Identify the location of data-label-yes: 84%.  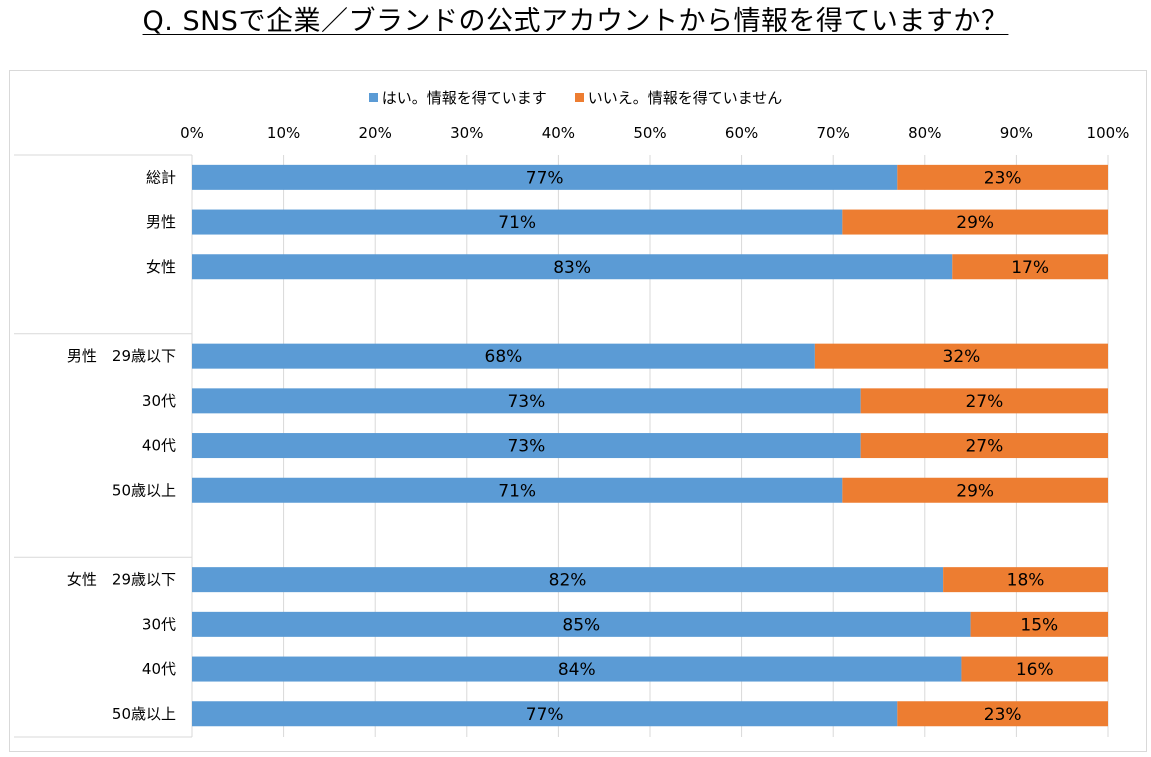
(577, 670).